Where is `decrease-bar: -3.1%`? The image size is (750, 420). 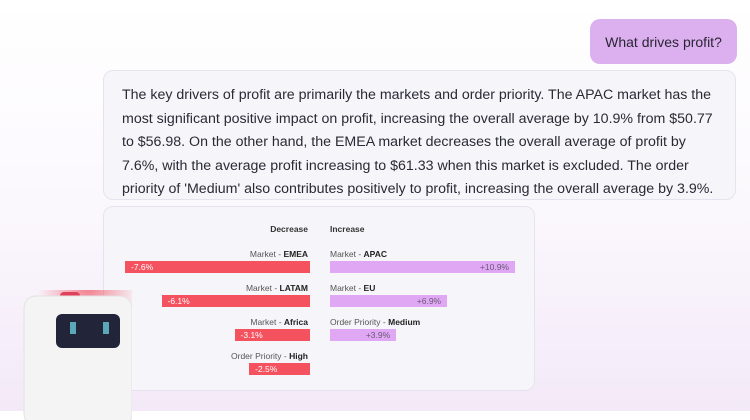
decrease-bar: -3.1% is located at coordinates (272, 335).